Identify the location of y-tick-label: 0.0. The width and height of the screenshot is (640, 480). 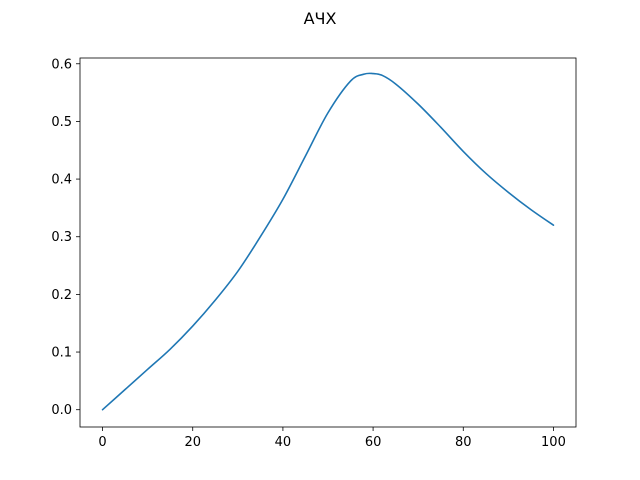
(61, 410).